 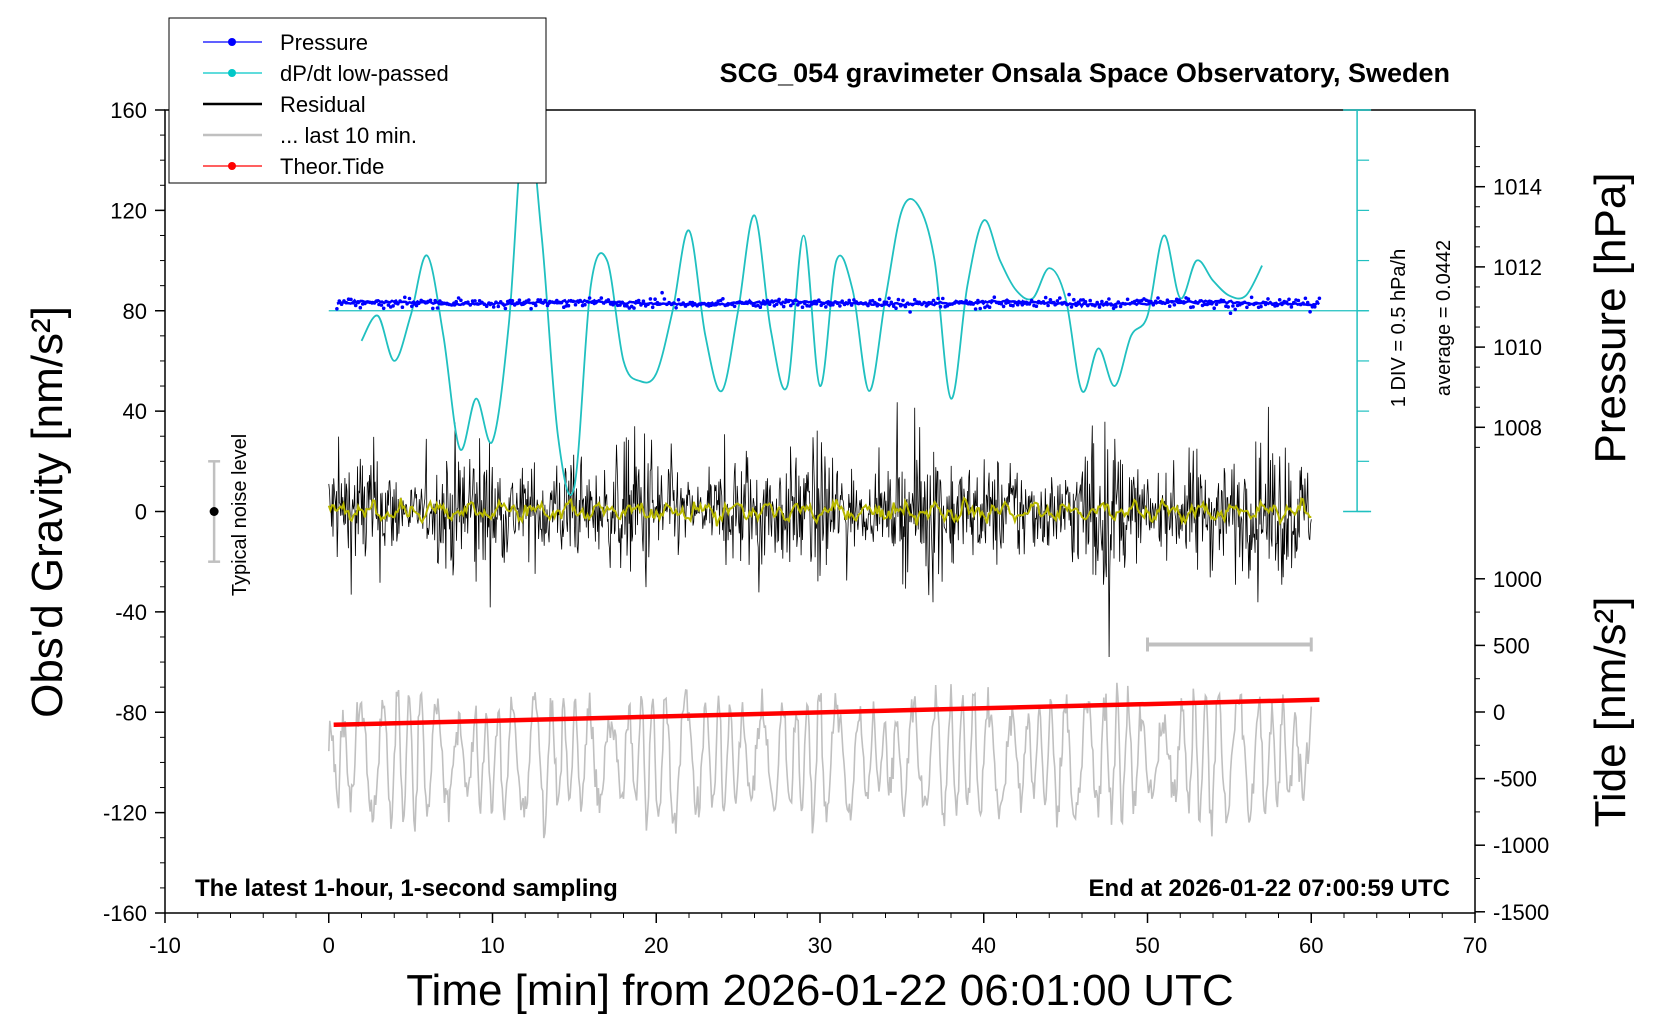 What do you see at coordinates (1499, 712) in the screenshot?
I see `tide-tick-label: 0` at bounding box center [1499, 712].